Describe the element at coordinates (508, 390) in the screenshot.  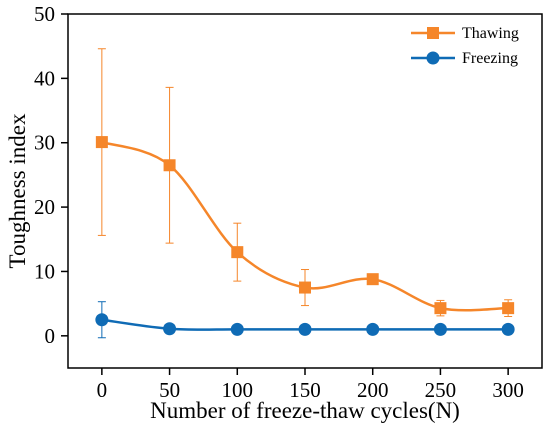
I see `x-tick-label: 300` at that location.